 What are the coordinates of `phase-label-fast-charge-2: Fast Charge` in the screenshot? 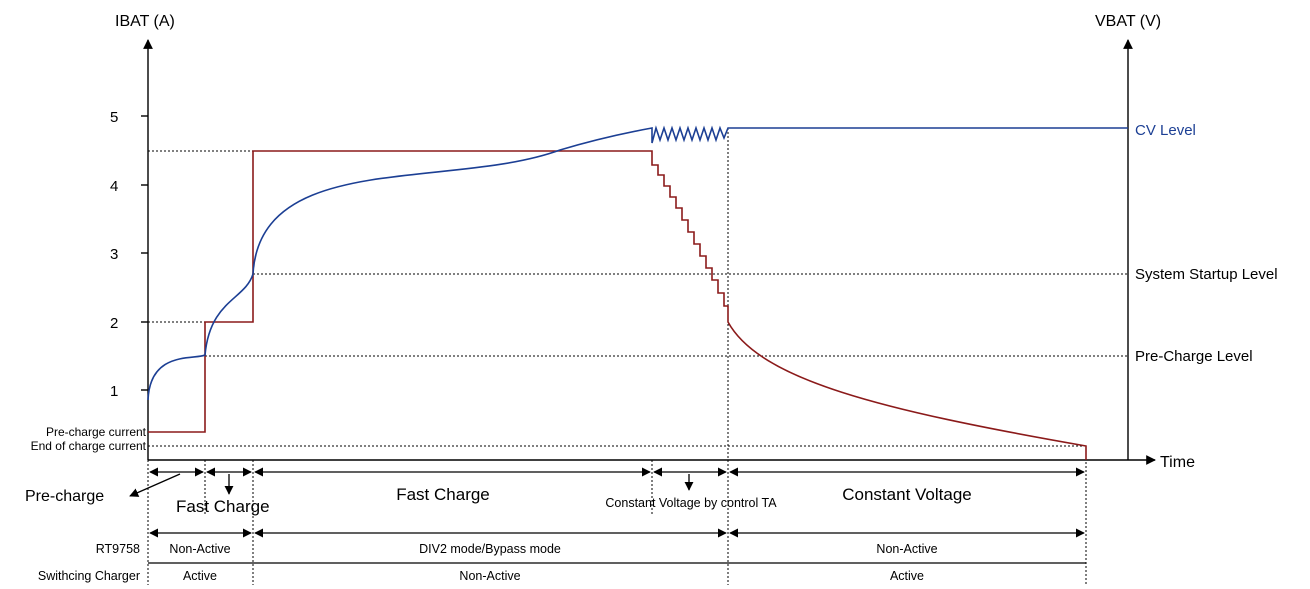 It's located at (443, 494).